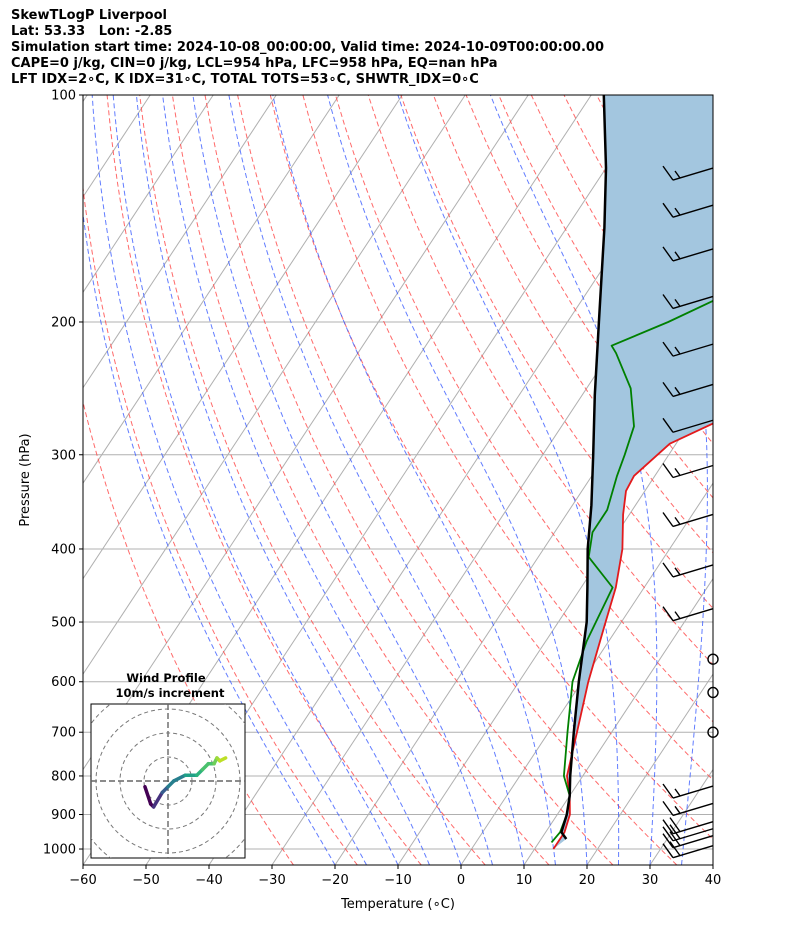  I want to click on x-tick-label: 20, so click(587, 880).